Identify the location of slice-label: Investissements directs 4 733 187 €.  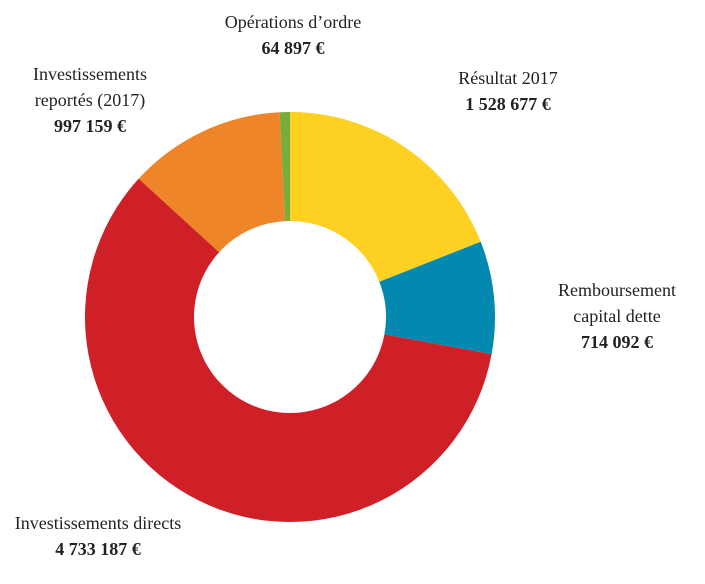
(98, 536).